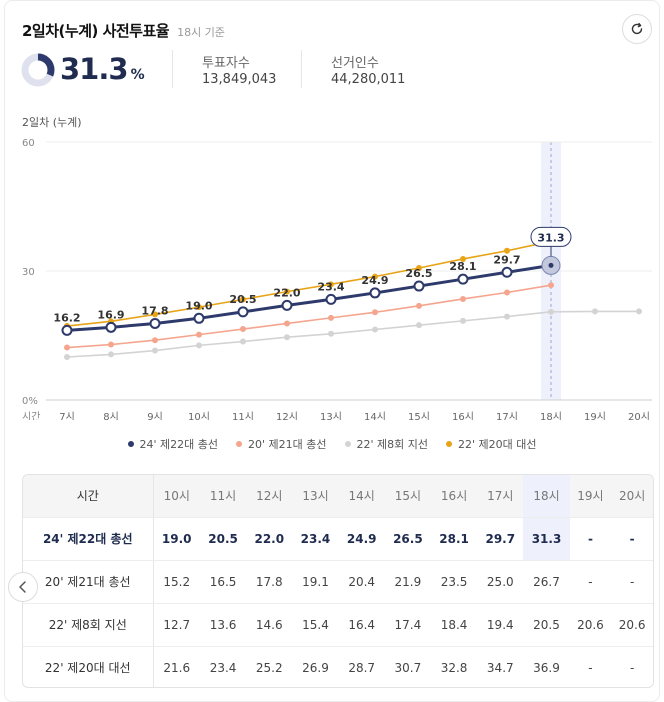 The height and width of the screenshot is (702, 664). I want to click on x-tick-label: 15시, so click(419, 415).